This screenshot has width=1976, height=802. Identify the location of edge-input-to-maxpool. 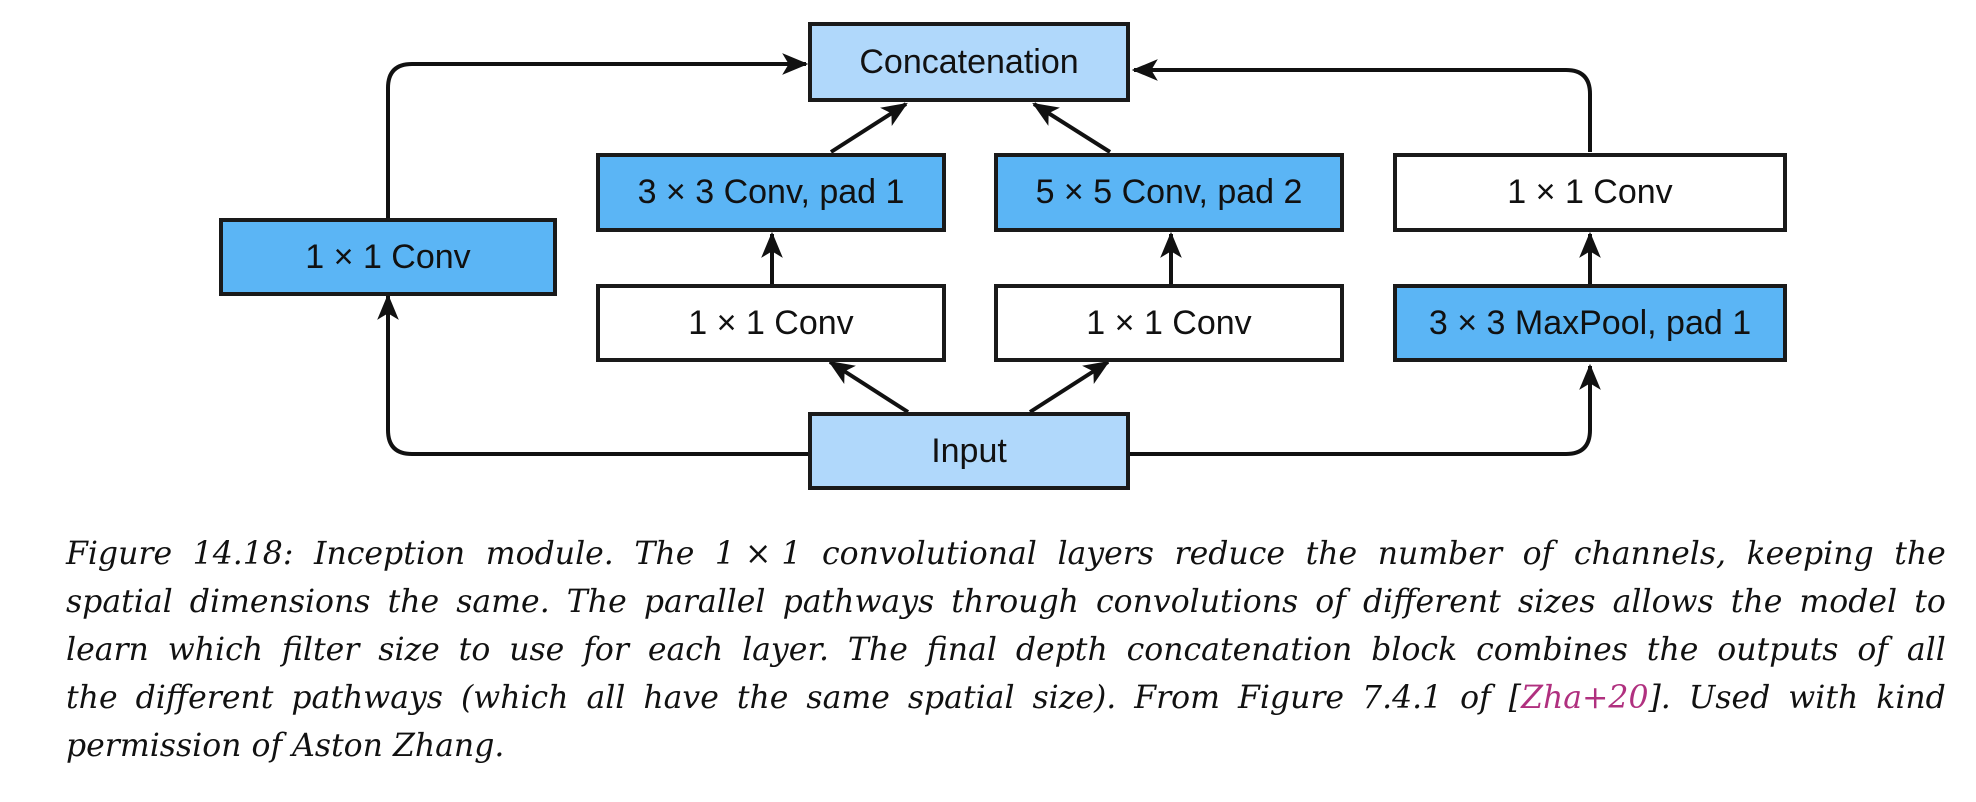
(1365, 409).